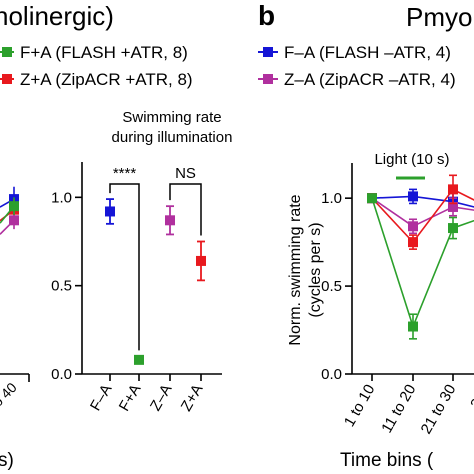 This screenshot has height=474, width=474. I want to click on series-line-z-plusa, so click(422, 216).